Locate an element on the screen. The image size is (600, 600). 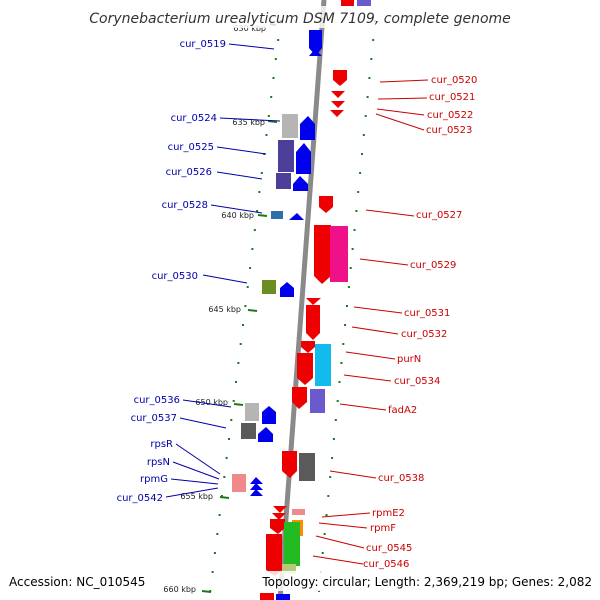
gene-label-cur_0521: cur_0521 is located at coordinates (452, 97).